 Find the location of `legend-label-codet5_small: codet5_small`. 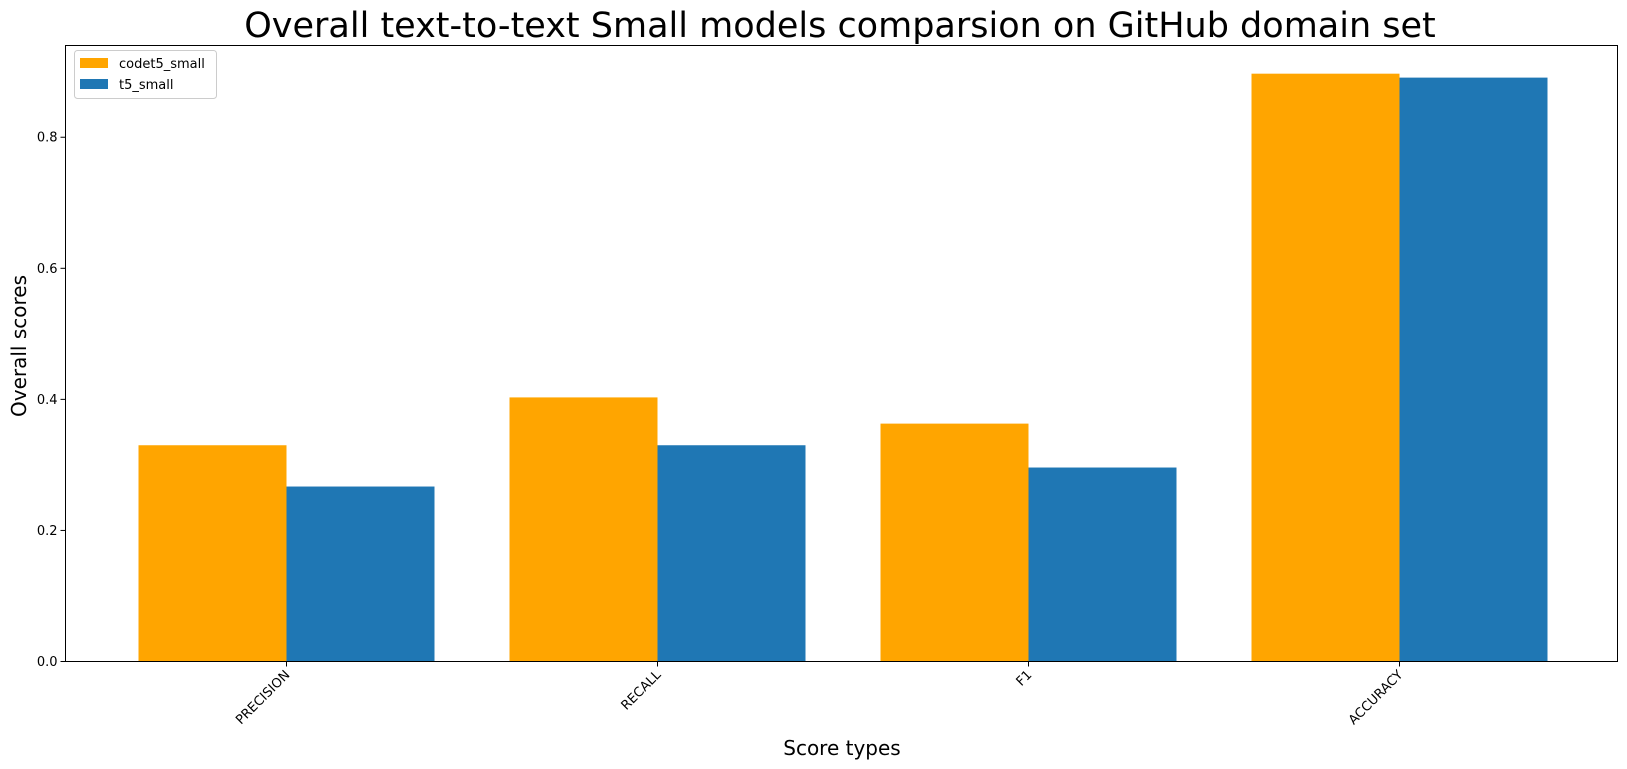

legend-label-codet5_small: codet5_small is located at coordinates (162, 64).